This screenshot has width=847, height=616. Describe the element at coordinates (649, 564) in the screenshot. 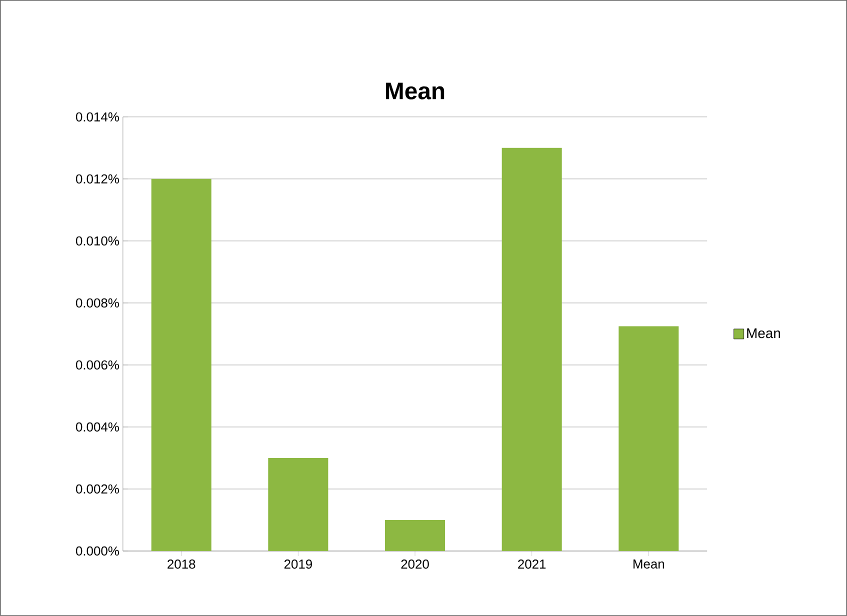

I see `x-tick-label: Mean` at that location.